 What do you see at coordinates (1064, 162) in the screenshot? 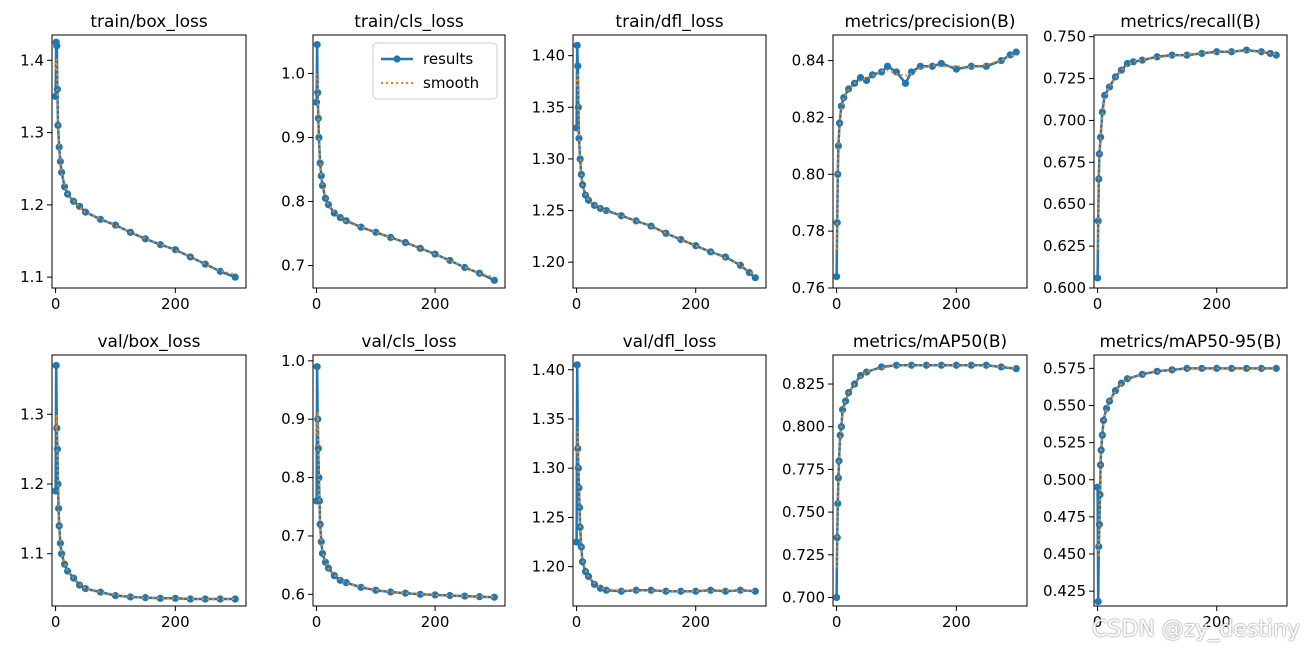
I see `y-tick-label: 0.675` at bounding box center [1064, 162].